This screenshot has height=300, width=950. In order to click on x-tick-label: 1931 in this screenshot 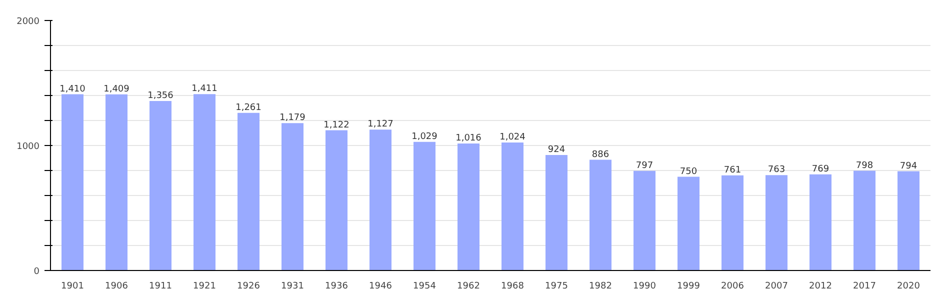, I will do `click(292, 287)`.